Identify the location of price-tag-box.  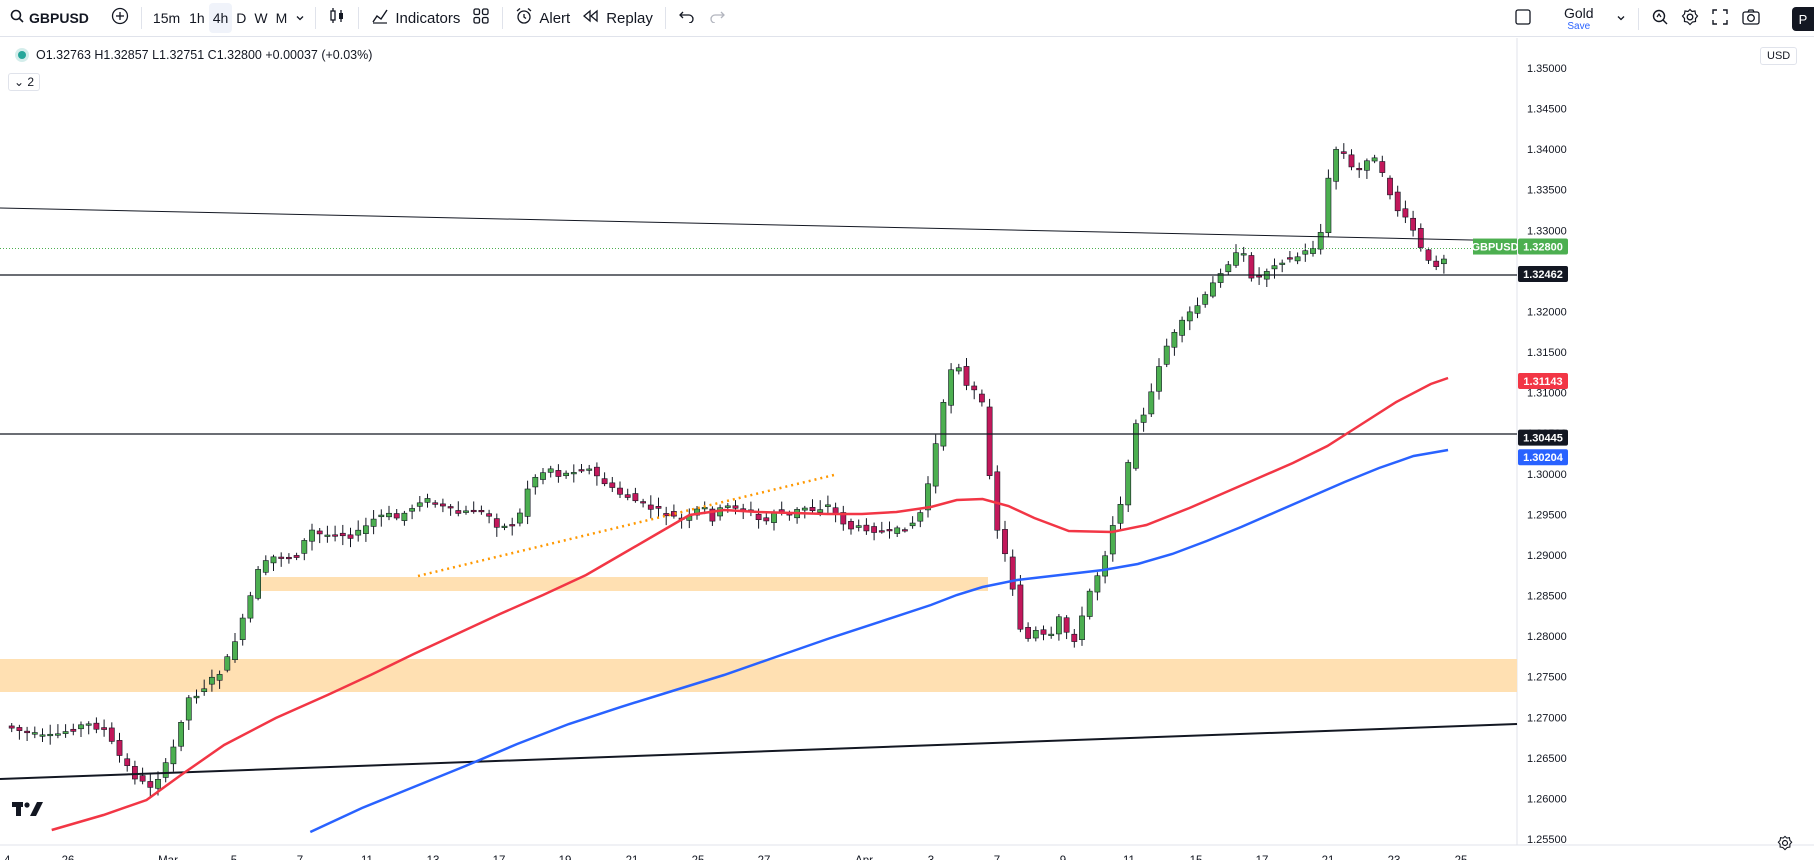
(1543, 457).